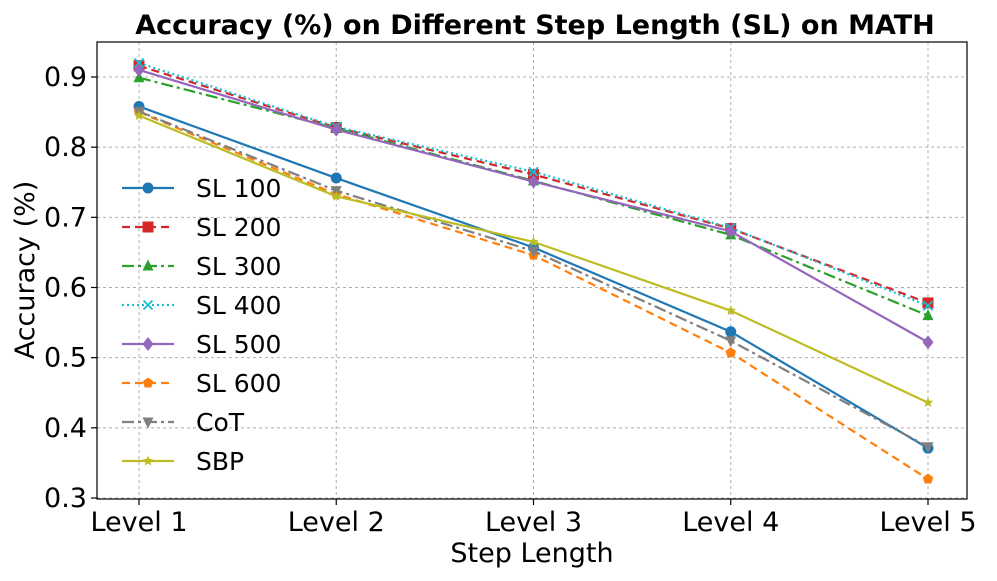 The width and height of the screenshot is (997, 581). I want to click on y-tick-label: 0.6, so click(65, 288).